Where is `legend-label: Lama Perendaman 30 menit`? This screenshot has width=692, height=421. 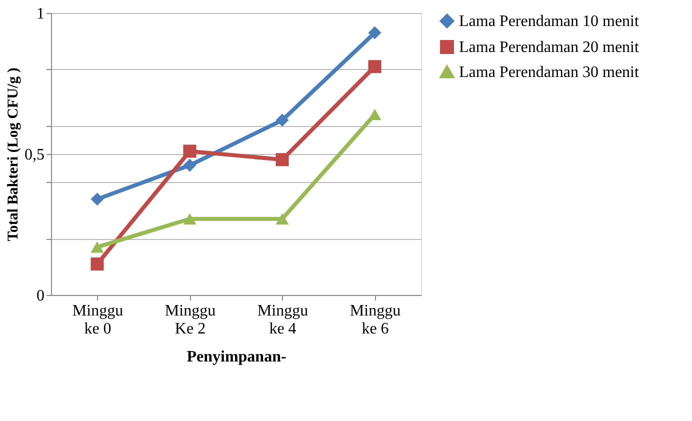 legend-label: Lama Perendaman 30 menit is located at coordinates (549, 72).